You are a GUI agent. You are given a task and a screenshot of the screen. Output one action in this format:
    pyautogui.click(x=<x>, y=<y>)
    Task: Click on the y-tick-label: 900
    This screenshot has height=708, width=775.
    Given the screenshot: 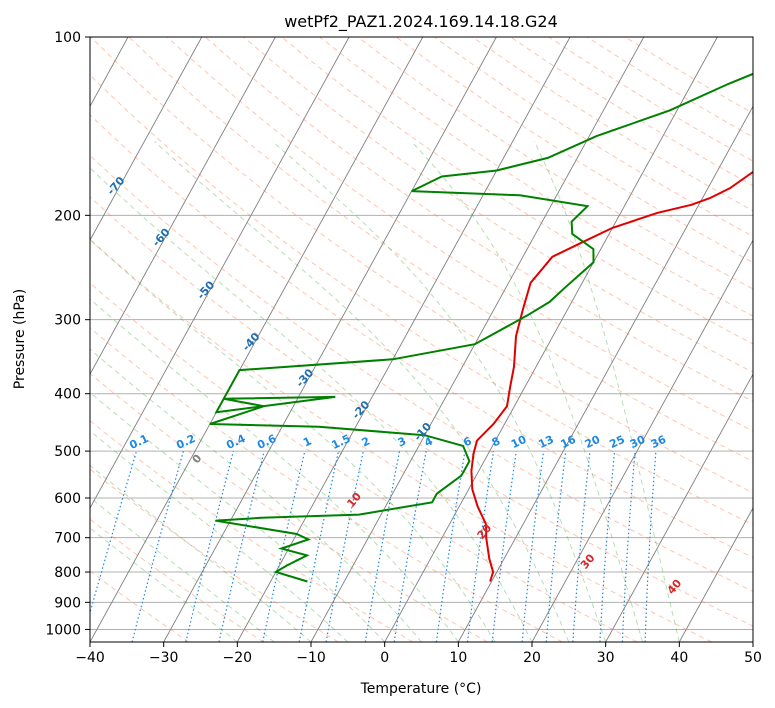 What is the action you would take?
    pyautogui.click(x=67, y=603)
    